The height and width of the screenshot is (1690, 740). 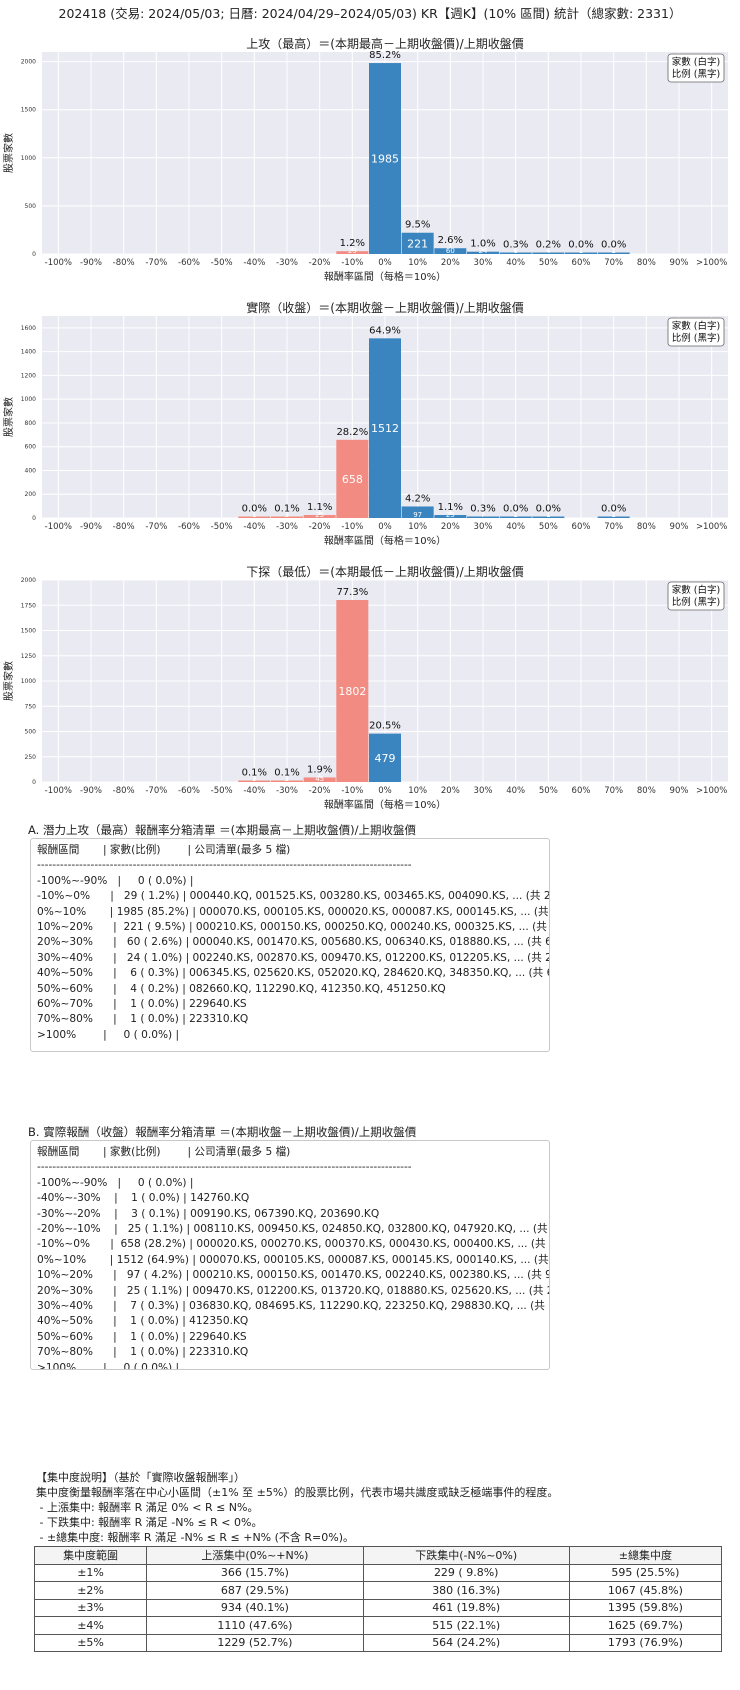 I want to click on bar-count-label: 60, so click(x=450, y=251).